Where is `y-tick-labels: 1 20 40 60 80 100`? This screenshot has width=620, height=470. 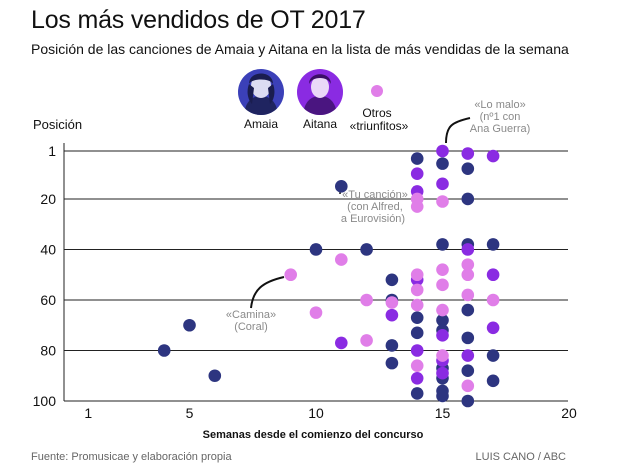 y-tick-labels: 1 20 40 60 80 100 is located at coordinates (45, 276).